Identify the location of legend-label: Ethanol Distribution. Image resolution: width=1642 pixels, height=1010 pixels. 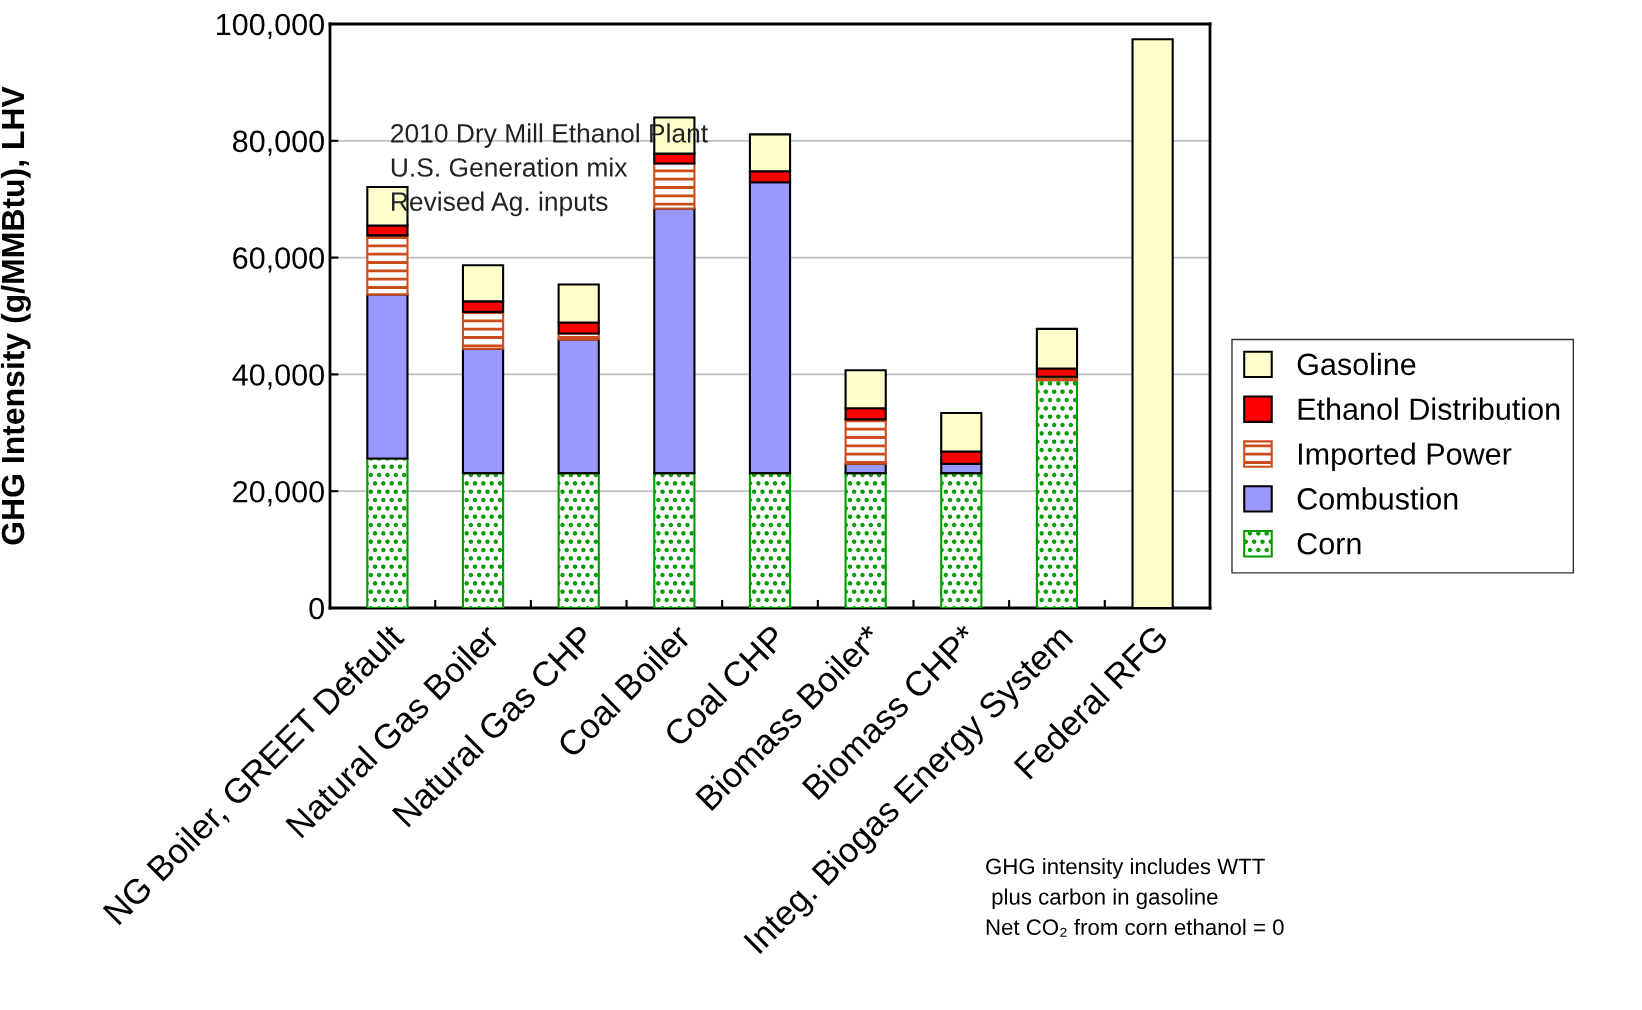
(1429, 409).